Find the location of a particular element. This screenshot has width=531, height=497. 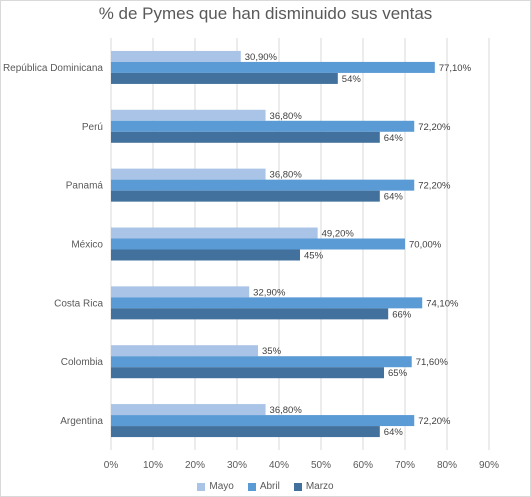

x-tick-label: 30% is located at coordinates (237, 465).